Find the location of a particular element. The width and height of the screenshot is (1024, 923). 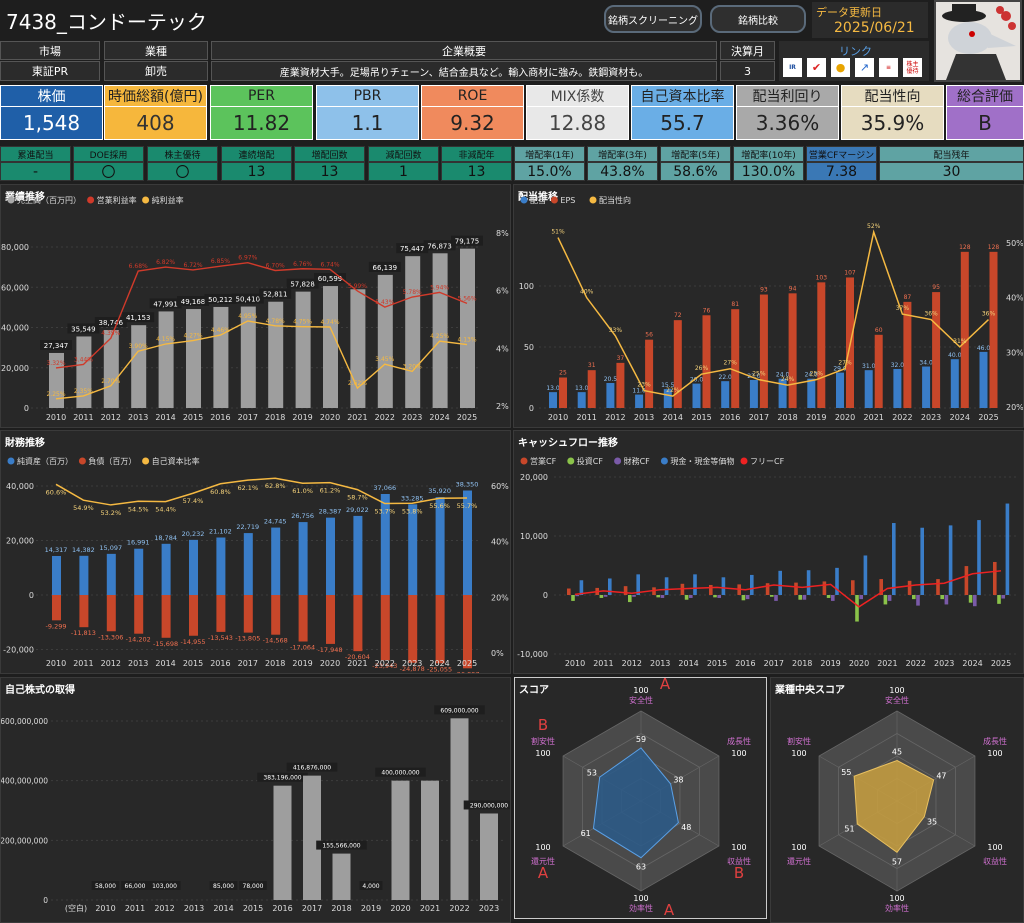

yutai-link-icon: 株主 優待 is located at coordinates (912, 67).